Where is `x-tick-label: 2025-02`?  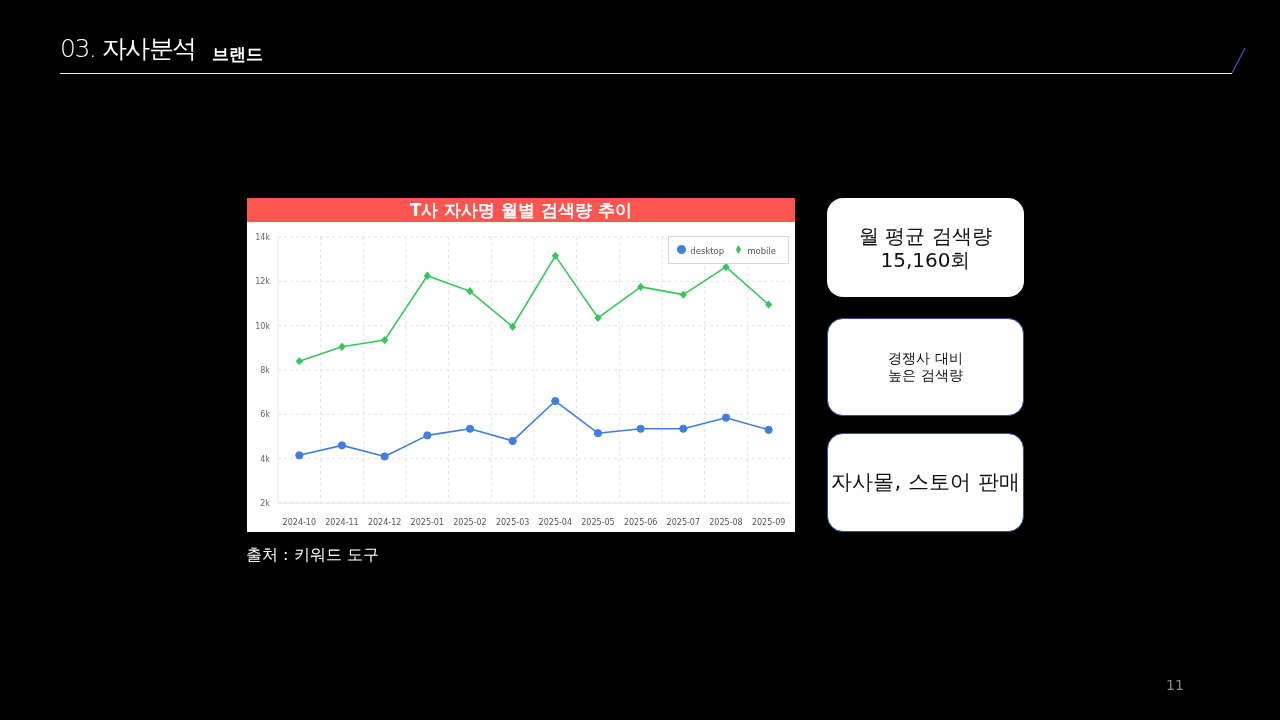 x-tick-label: 2025-02 is located at coordinates (470, 522).